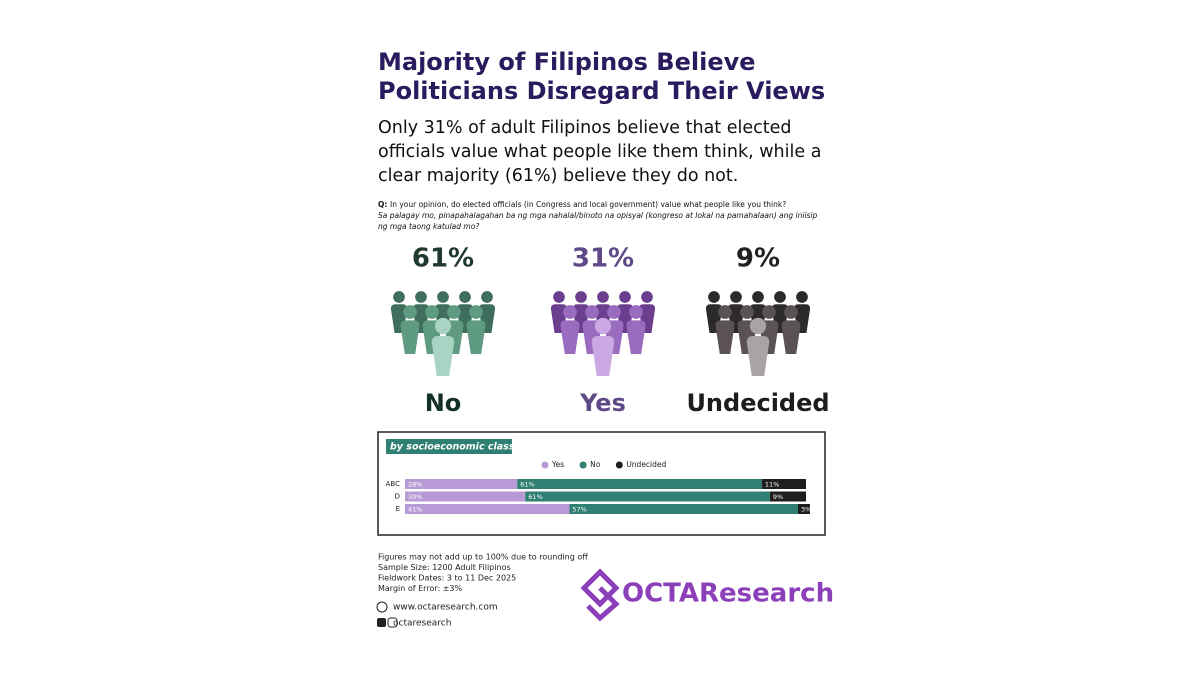 The image size is (1200, 675). Describe the element at coordinates (444, 567) in the screenshot. I see `footer-note: Sample Size: 1200 Adult Filipinos` at that location.